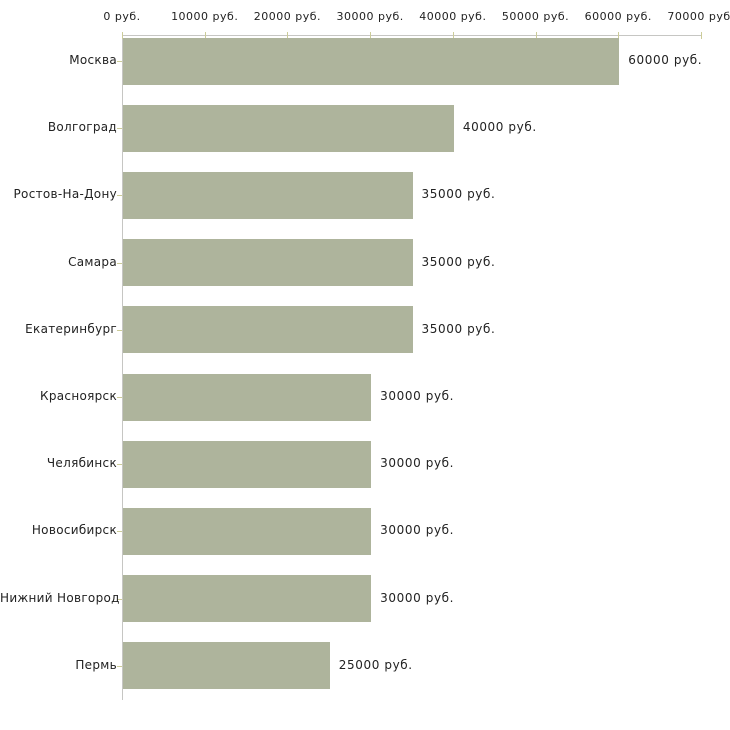 This screenshot has height=730, width=730. Describe the element at coordinates (65, 194) in the screenshot. I see `category-label: Ростов-На-Дону` at that location.